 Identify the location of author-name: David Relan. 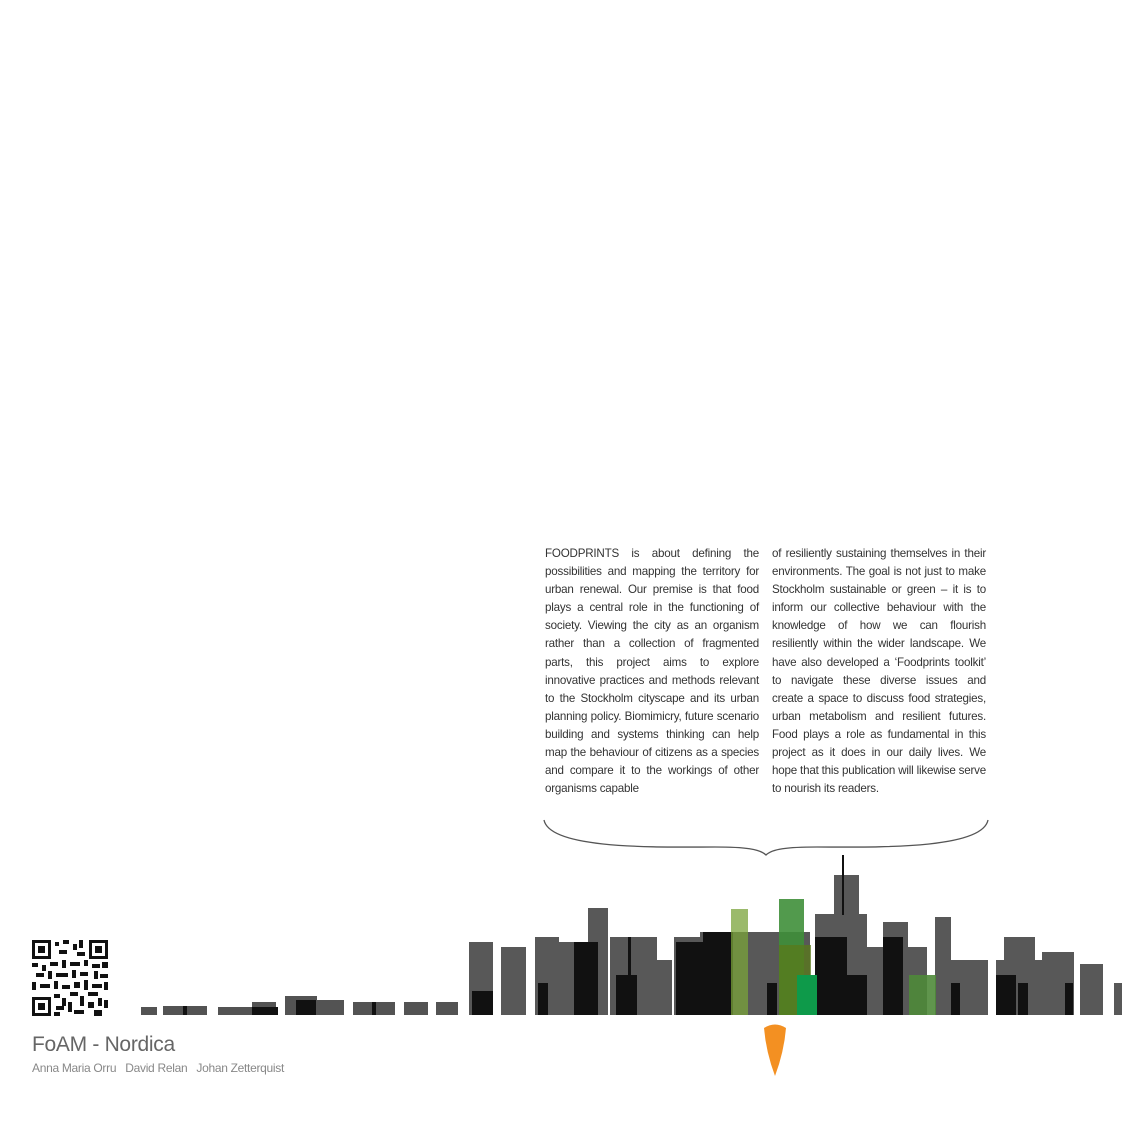
(156, 1068).